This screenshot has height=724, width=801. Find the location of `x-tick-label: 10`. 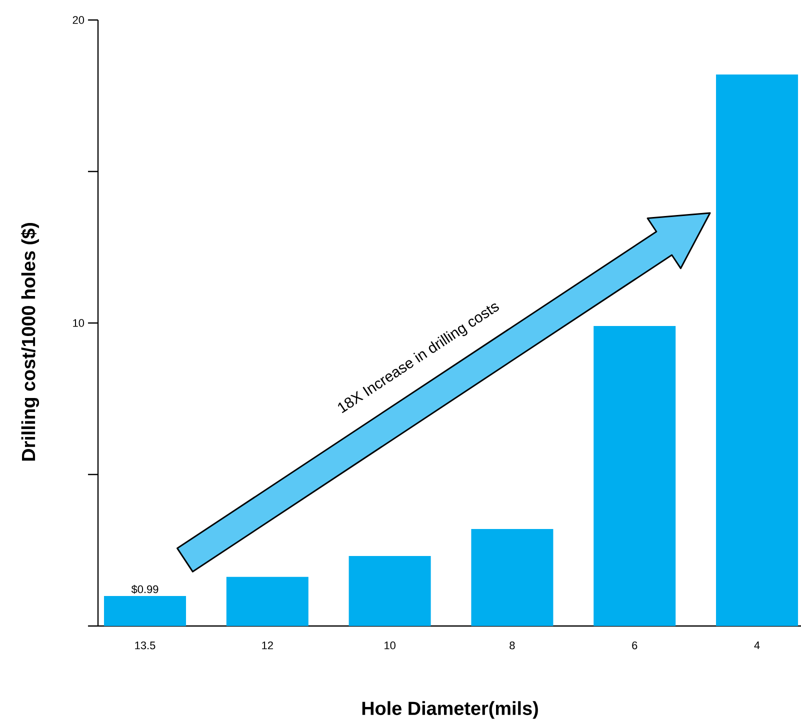

x-tick-label: 10 is located at coordinates (390, 646).